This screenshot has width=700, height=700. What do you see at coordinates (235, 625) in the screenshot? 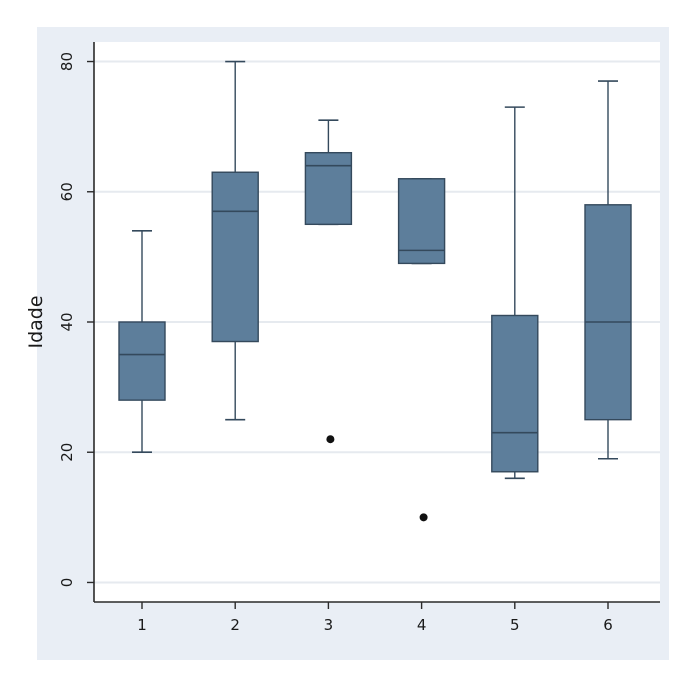
I see `x-tick-label: 2` at bounding box center [235, 625].